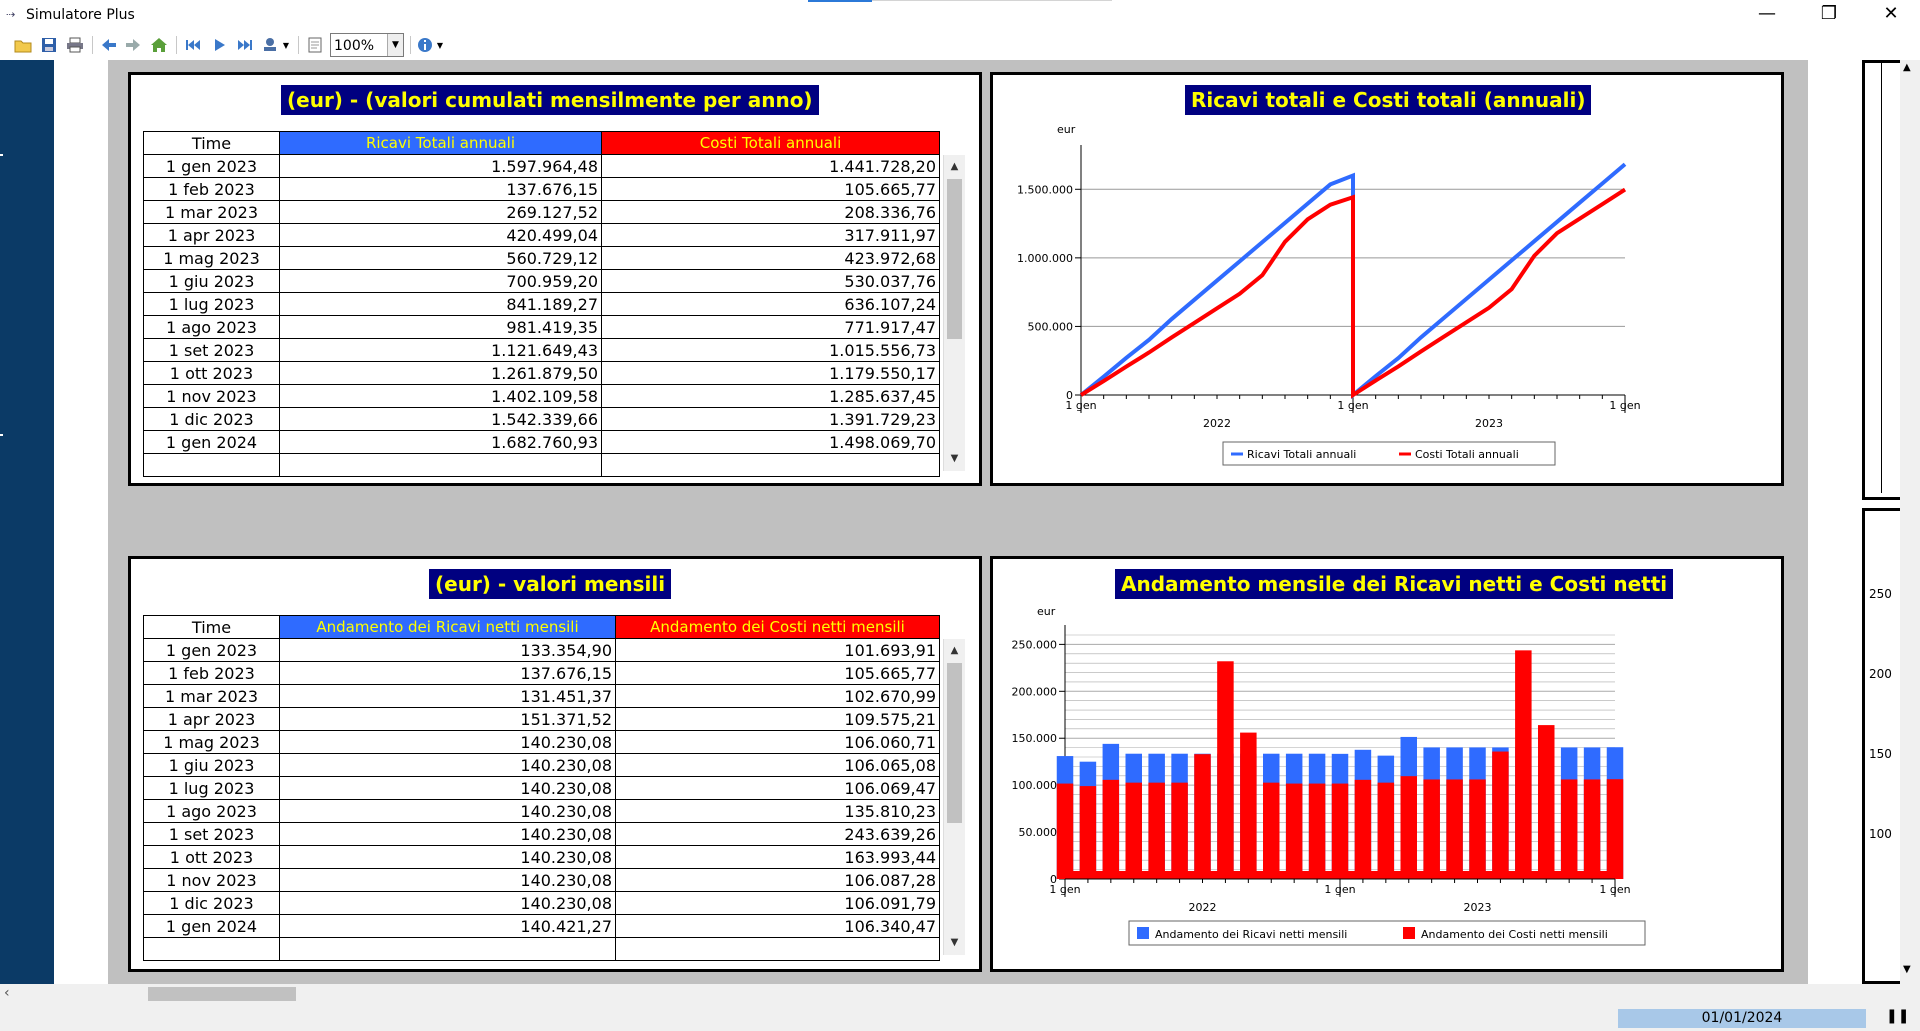  I want to click on y-axis-label: eur, so click(1066, 129).